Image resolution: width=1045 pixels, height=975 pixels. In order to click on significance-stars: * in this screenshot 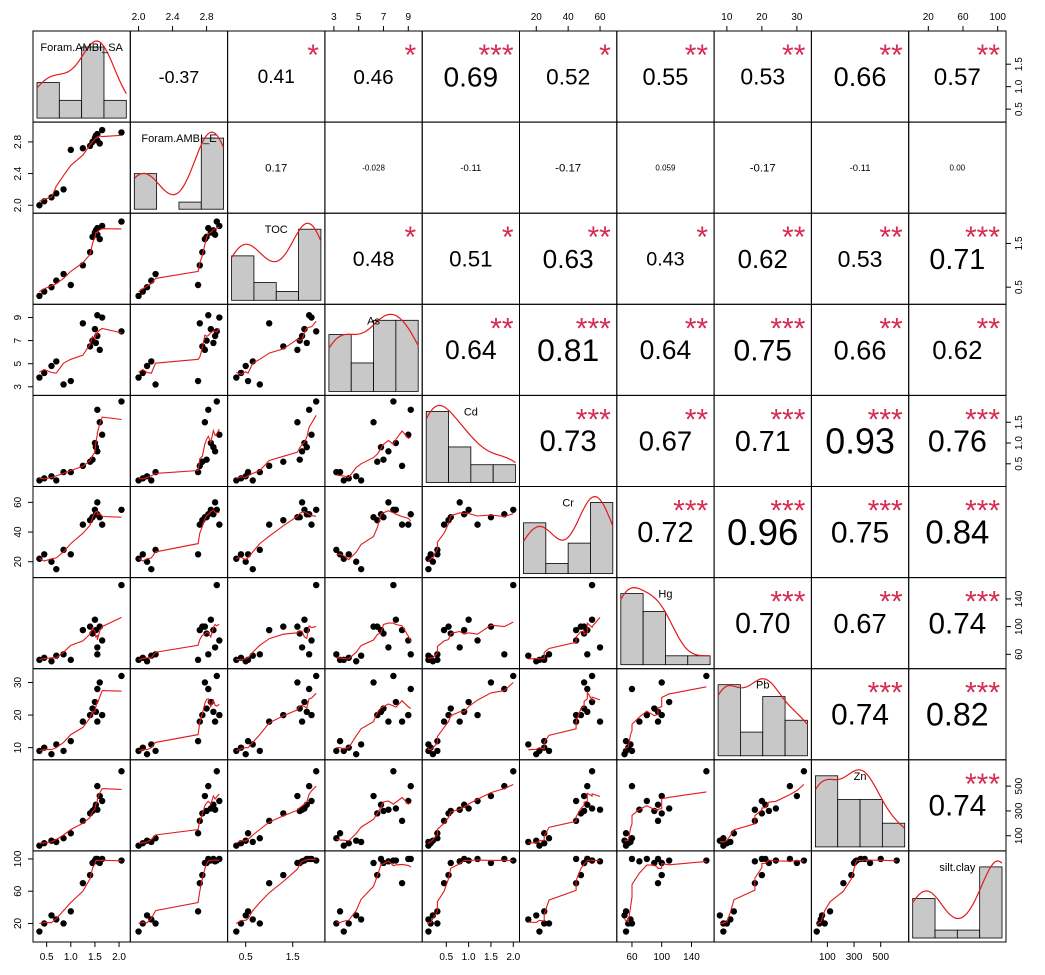, I will do `click(411, 55)`.